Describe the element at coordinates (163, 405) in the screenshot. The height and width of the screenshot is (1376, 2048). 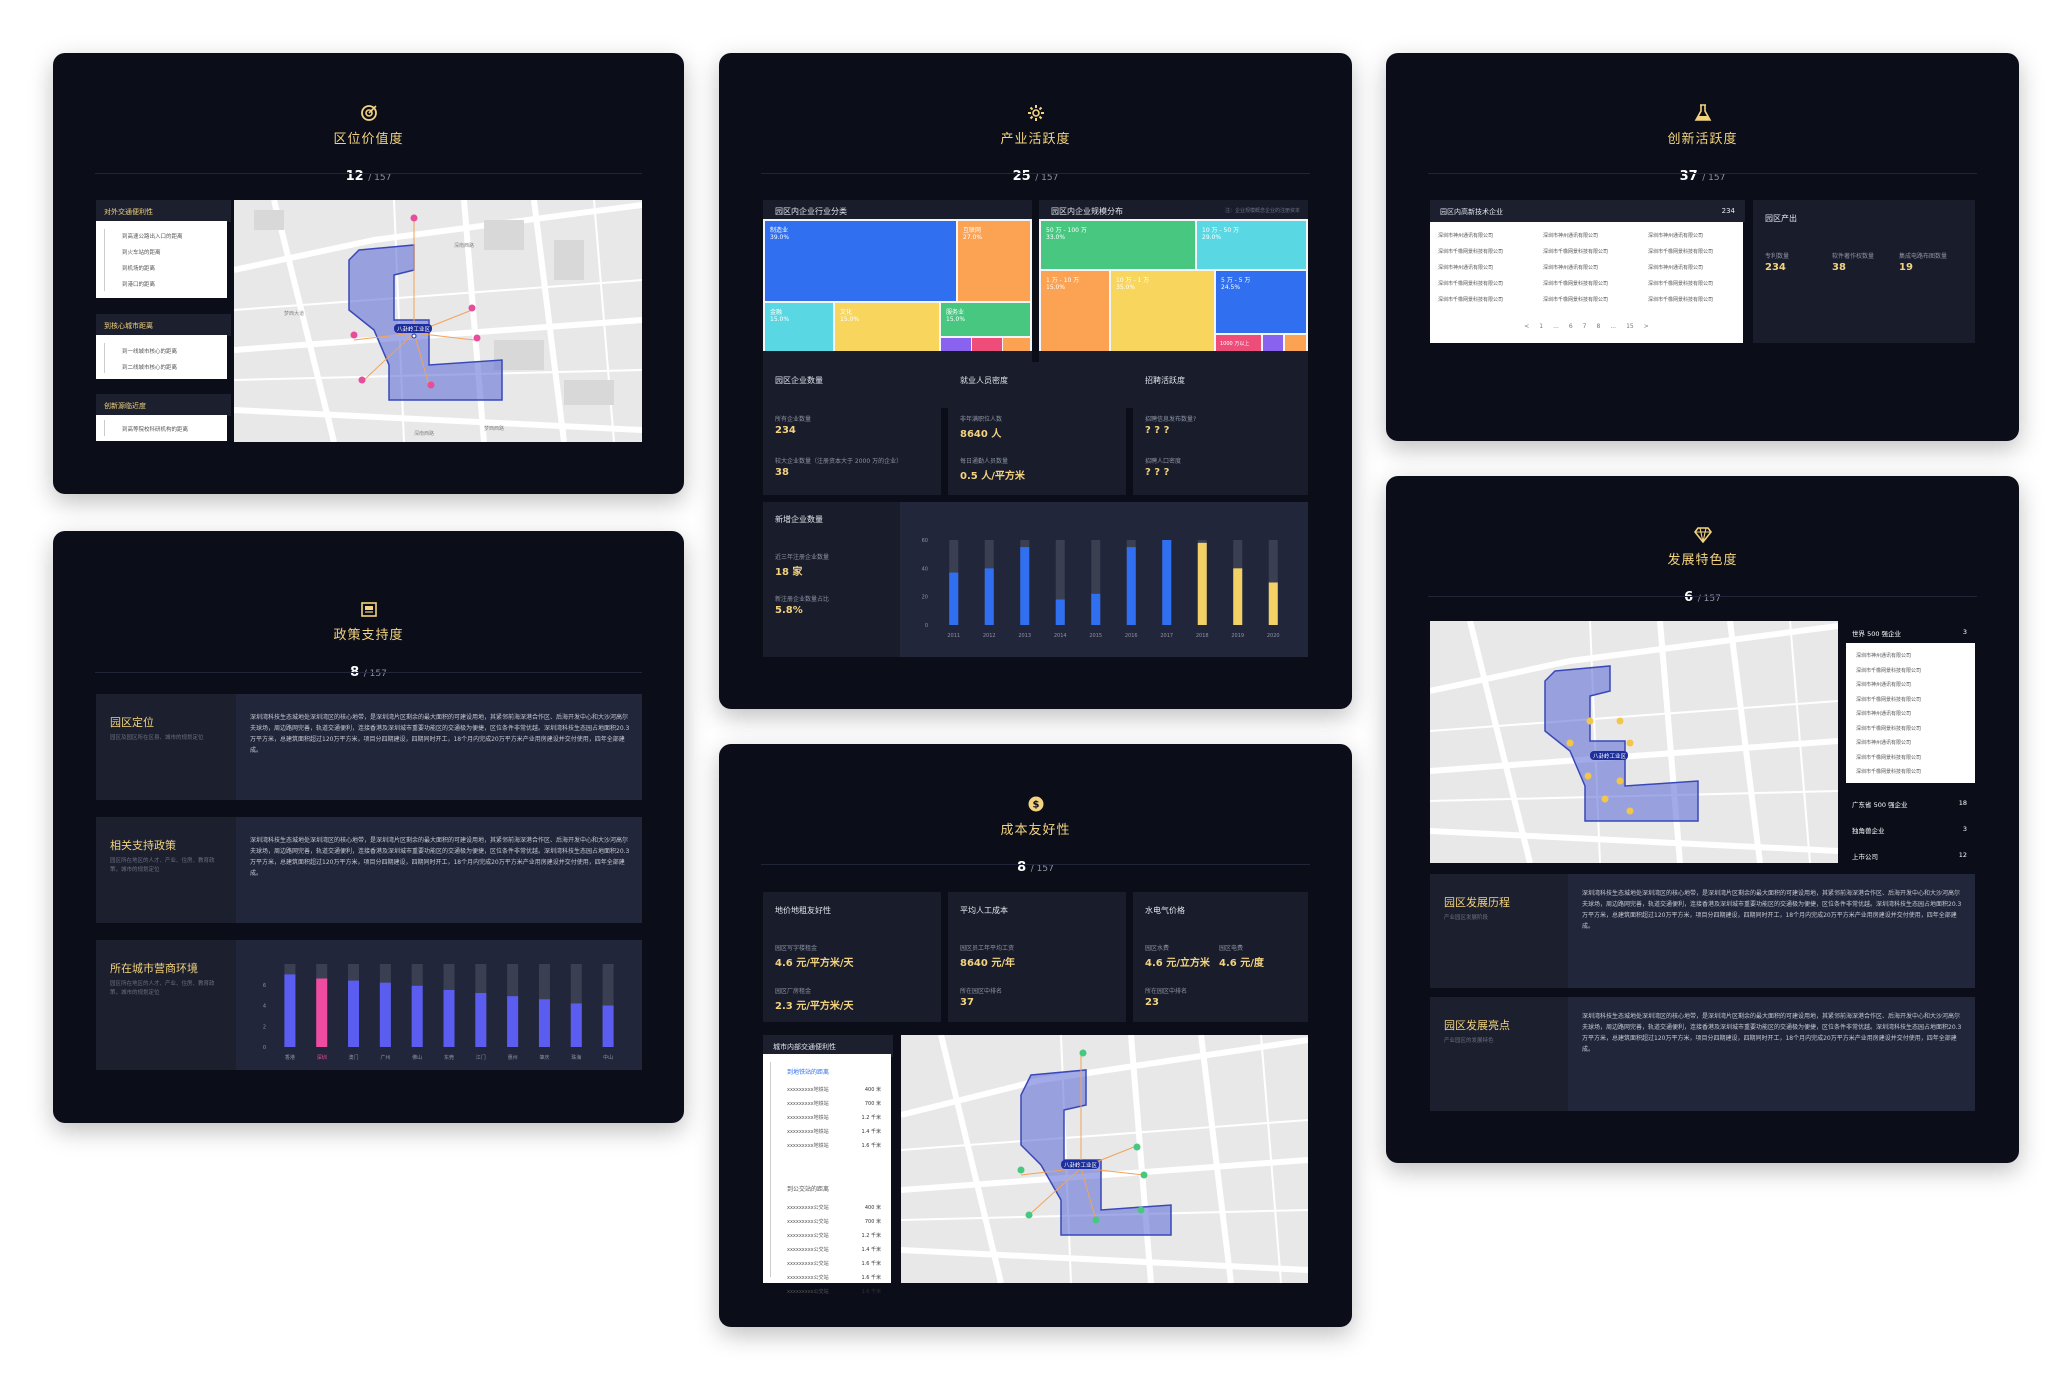
I see `group-title-innovation: 创新源临近度` at that location.